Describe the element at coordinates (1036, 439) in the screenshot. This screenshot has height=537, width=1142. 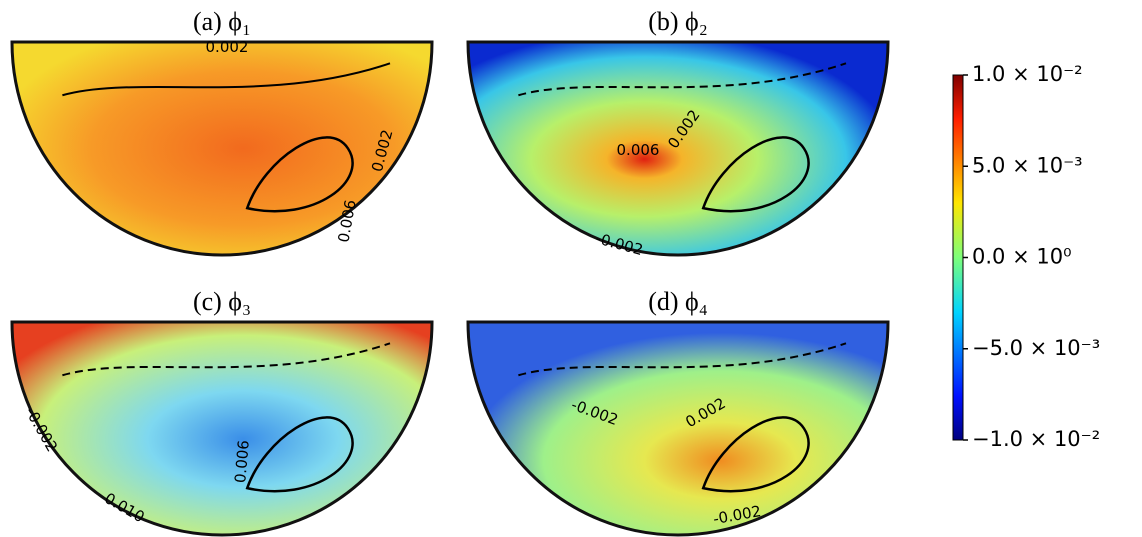
I see `colorbar-tick-label: −1.0 × 10⁻²` at that location.